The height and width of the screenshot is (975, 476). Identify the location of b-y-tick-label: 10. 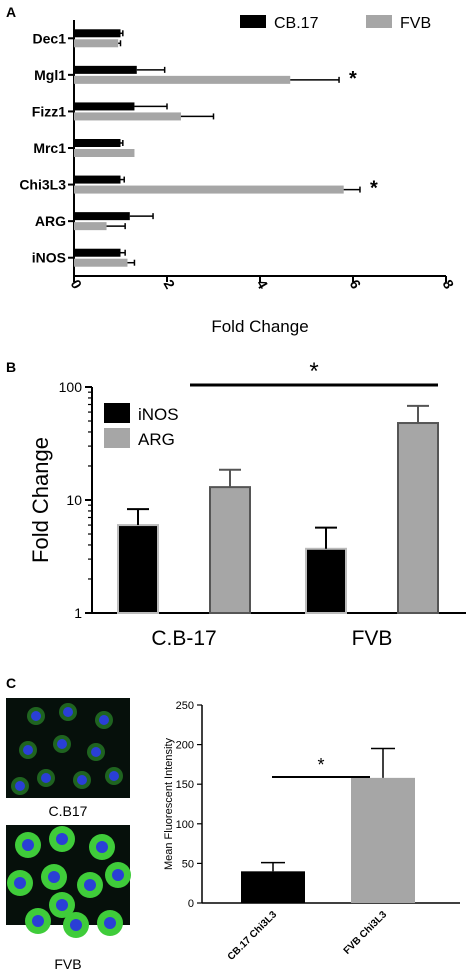
(74, 500).